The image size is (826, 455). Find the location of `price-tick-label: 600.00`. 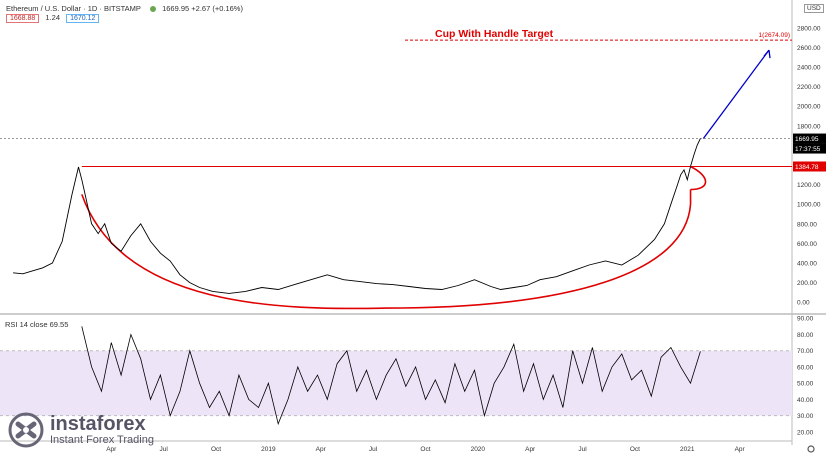

price-tick-label: 600.00 is located at coordinates (807, 244).